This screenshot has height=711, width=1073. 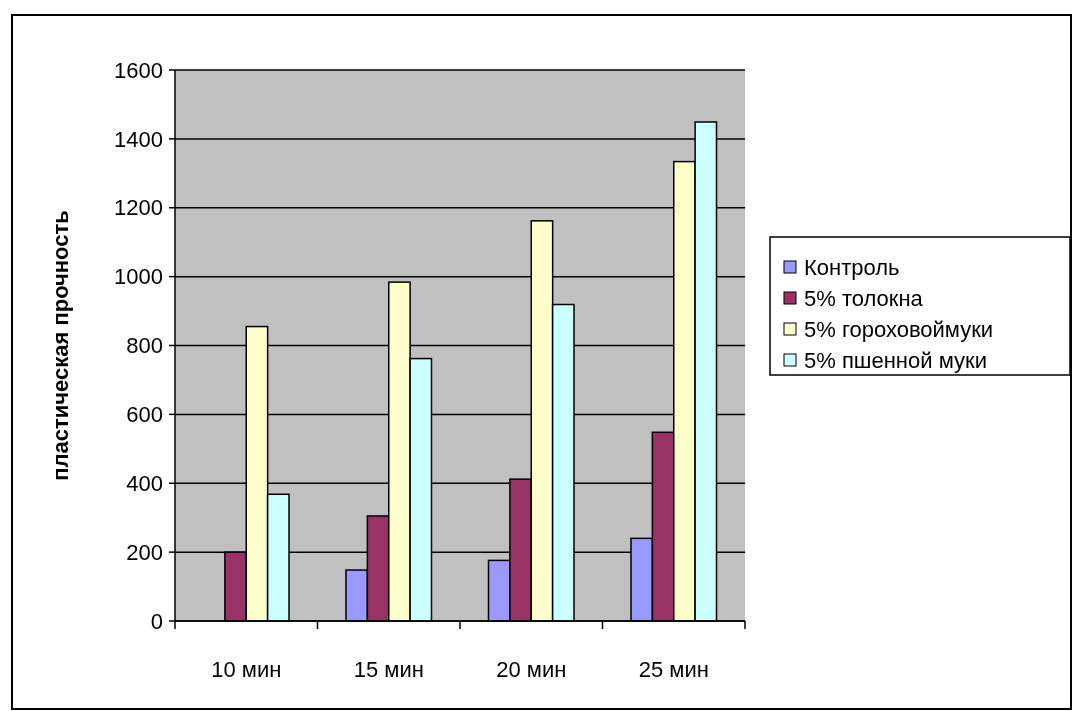 What do you see at coordinates (144, 552) in the screenshot?
I see `y-tick-label: 200` at bounding box center [144, 552].